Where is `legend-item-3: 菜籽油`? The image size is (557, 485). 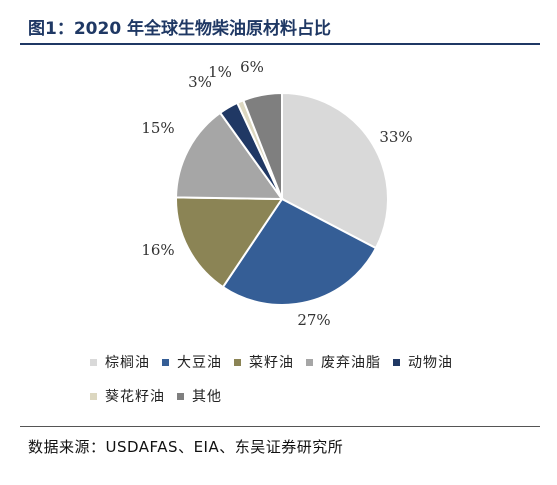 legend-item-3: 菜籽油 is located at coordinates (264, 362).